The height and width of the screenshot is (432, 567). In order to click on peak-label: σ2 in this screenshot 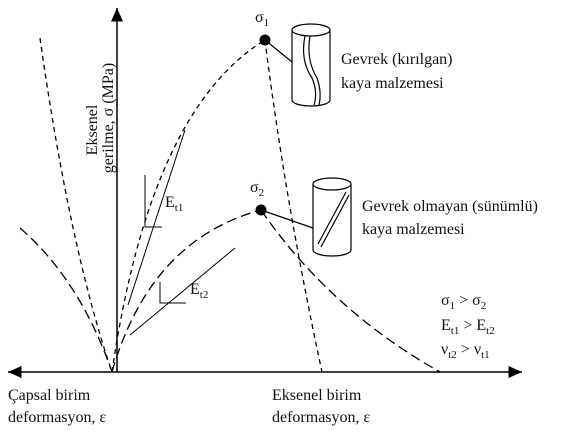, I will do `click(257, 189)`.